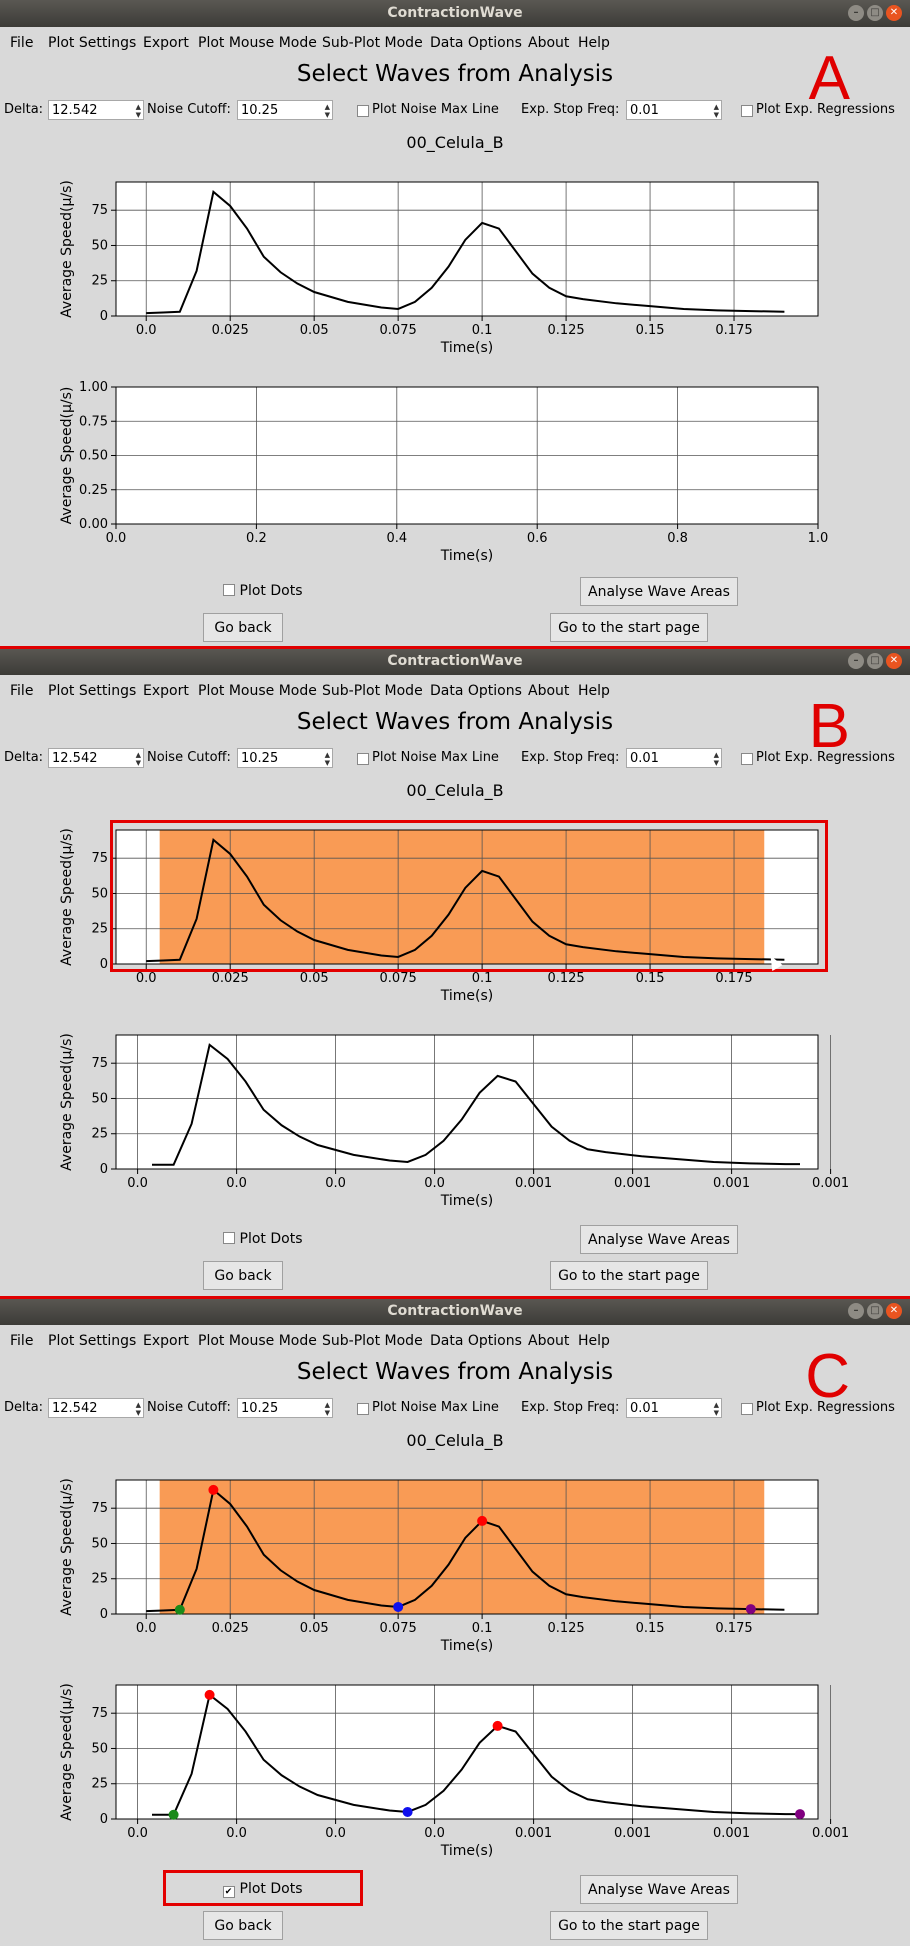 The image size is (910, 1950). I want to click on y-tick-label: 0.00, so click(93, 524).